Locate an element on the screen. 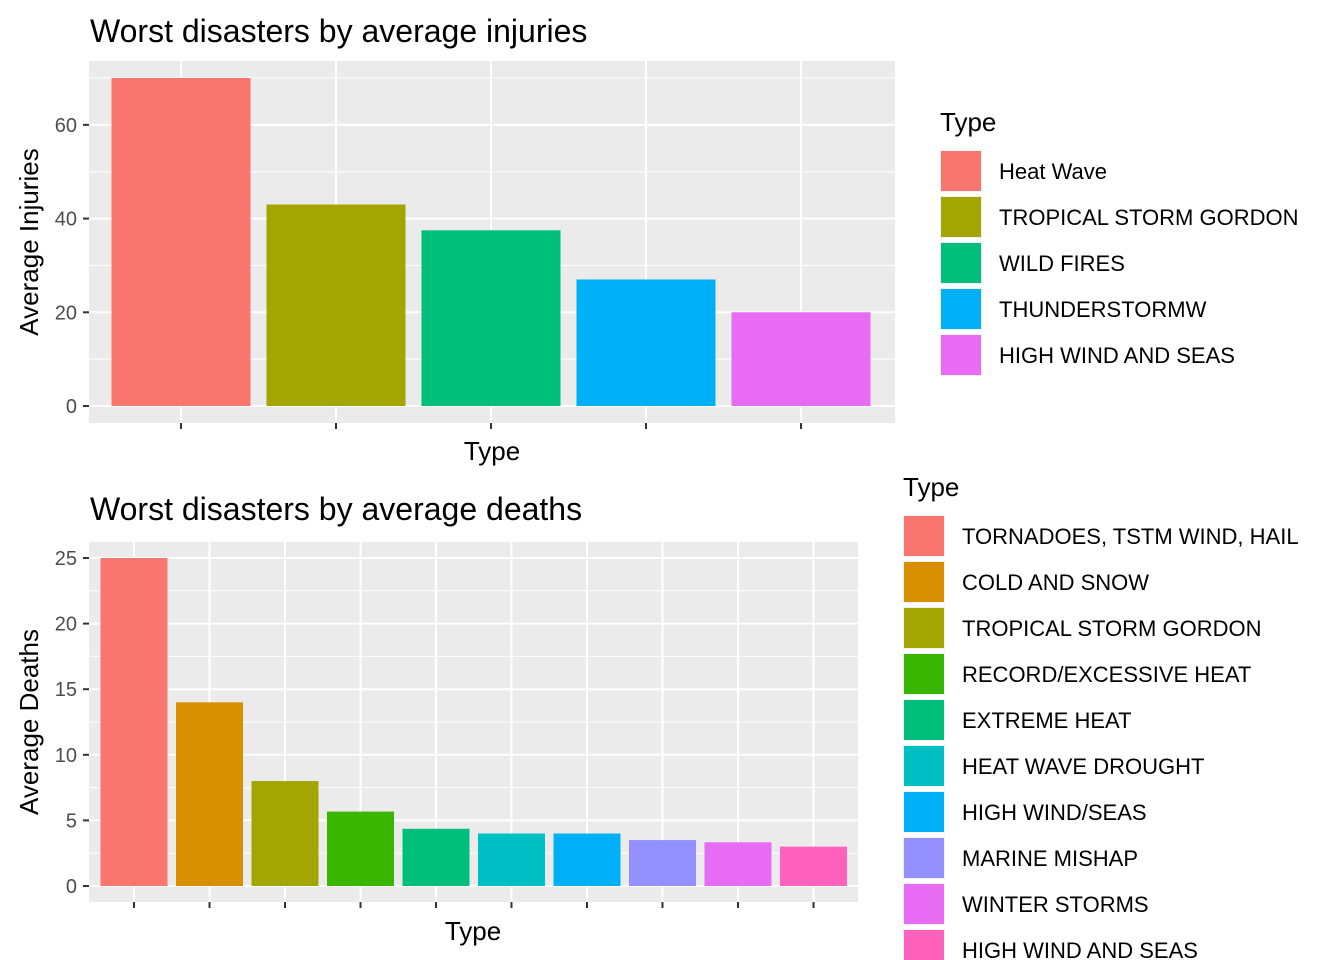 The image size is (1344, 960). legend-label: Heat Wave is located at coordinates (1053, 171).